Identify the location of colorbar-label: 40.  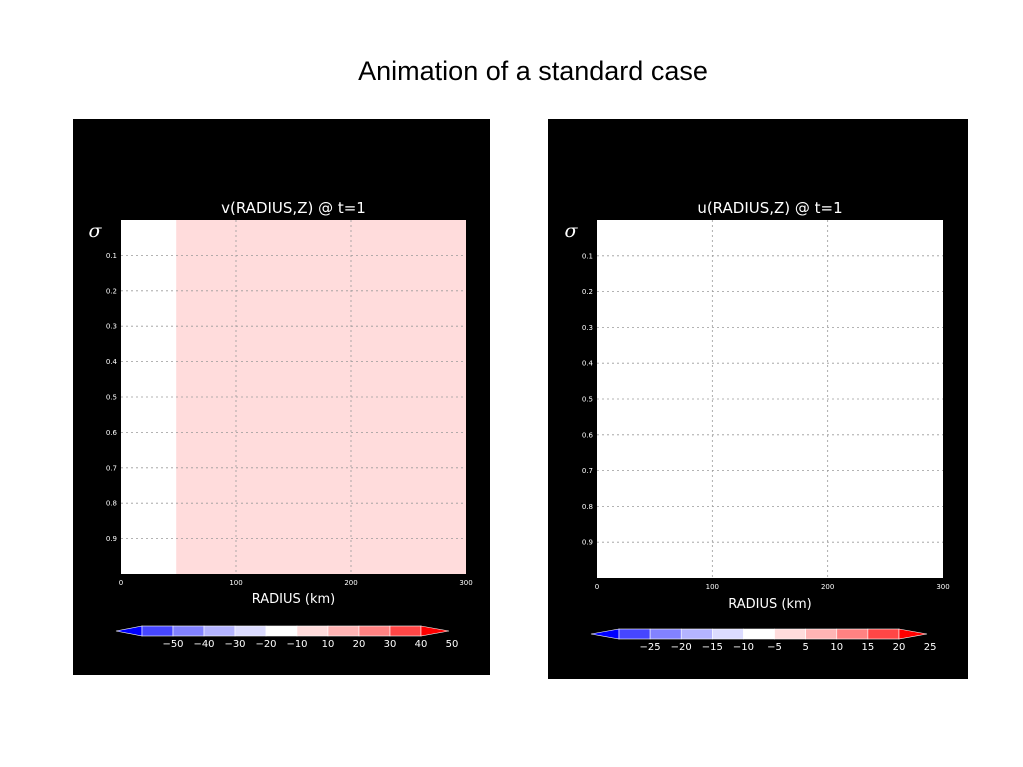
(421, 644).